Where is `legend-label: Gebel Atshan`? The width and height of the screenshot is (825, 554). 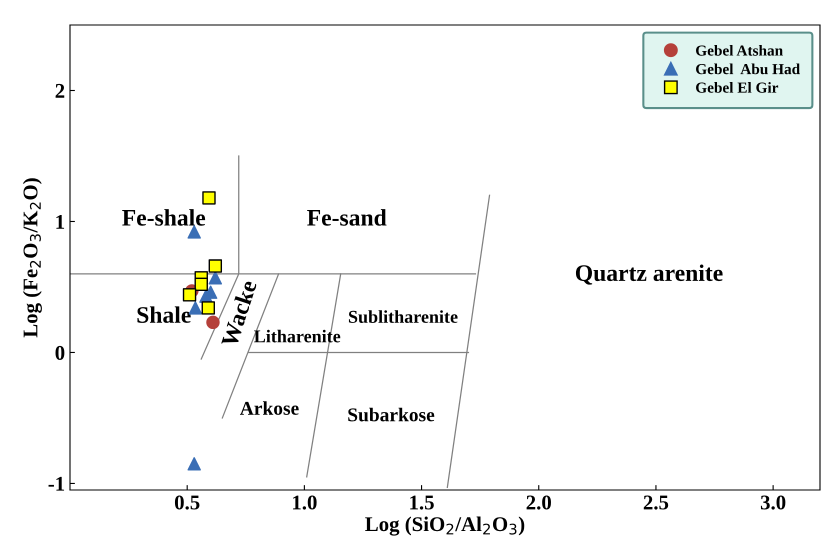
legend-label: Gebel Atshan is located at coordinates (739, 50).